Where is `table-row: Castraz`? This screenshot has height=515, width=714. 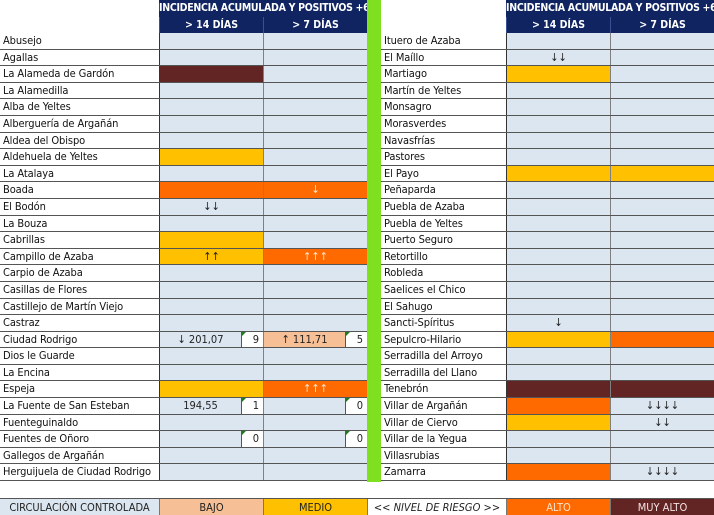 table-row: Castraz is located at coordinates (183, 323).